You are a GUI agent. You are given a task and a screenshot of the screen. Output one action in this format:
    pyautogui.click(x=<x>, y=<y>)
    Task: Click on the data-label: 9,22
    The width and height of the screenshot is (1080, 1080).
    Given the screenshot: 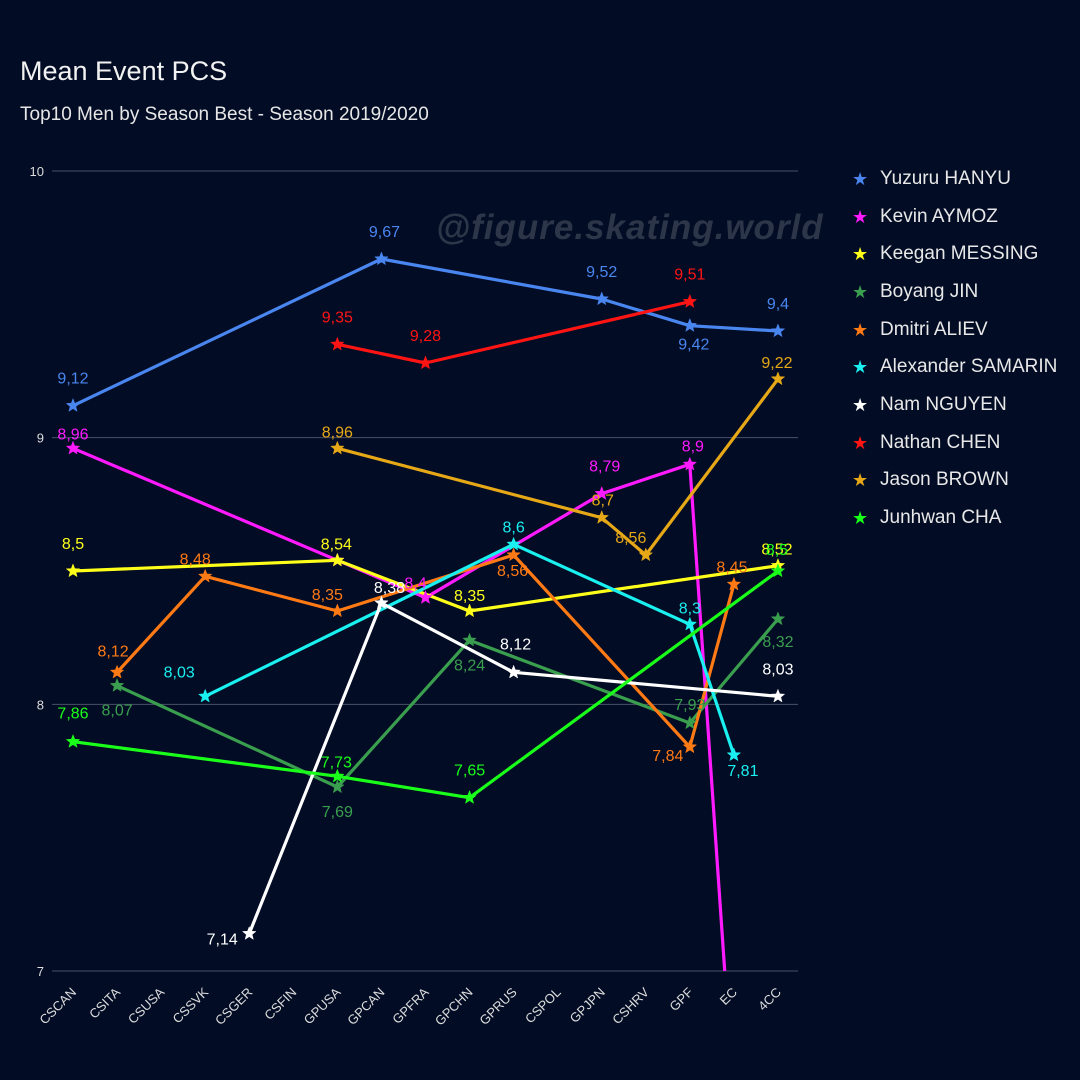 What is the action you would take?
    pyautogui.click(x=776, y=363)
    